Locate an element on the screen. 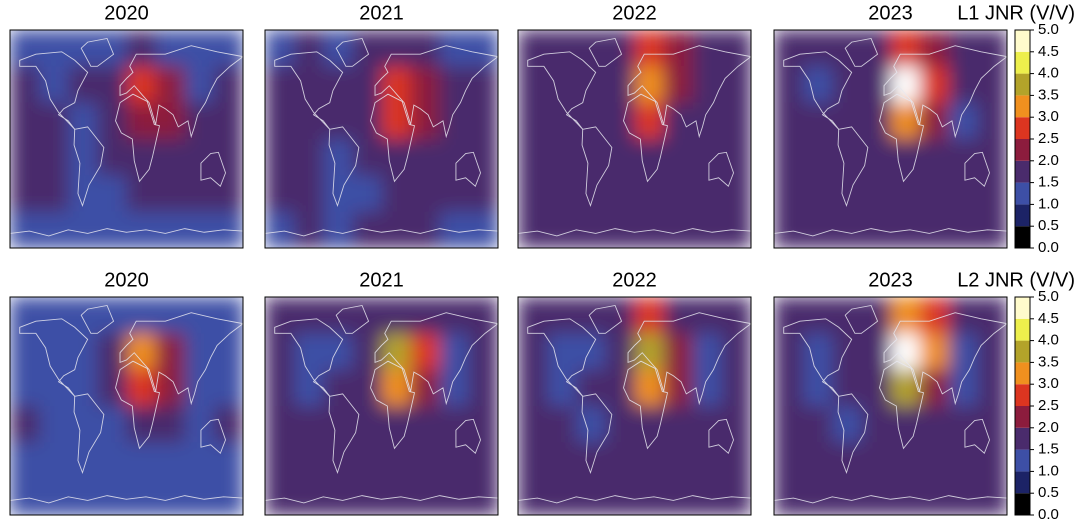 The width and height of the screenshot is (1080, 531). map-panel is located at coordinates (890, 139).